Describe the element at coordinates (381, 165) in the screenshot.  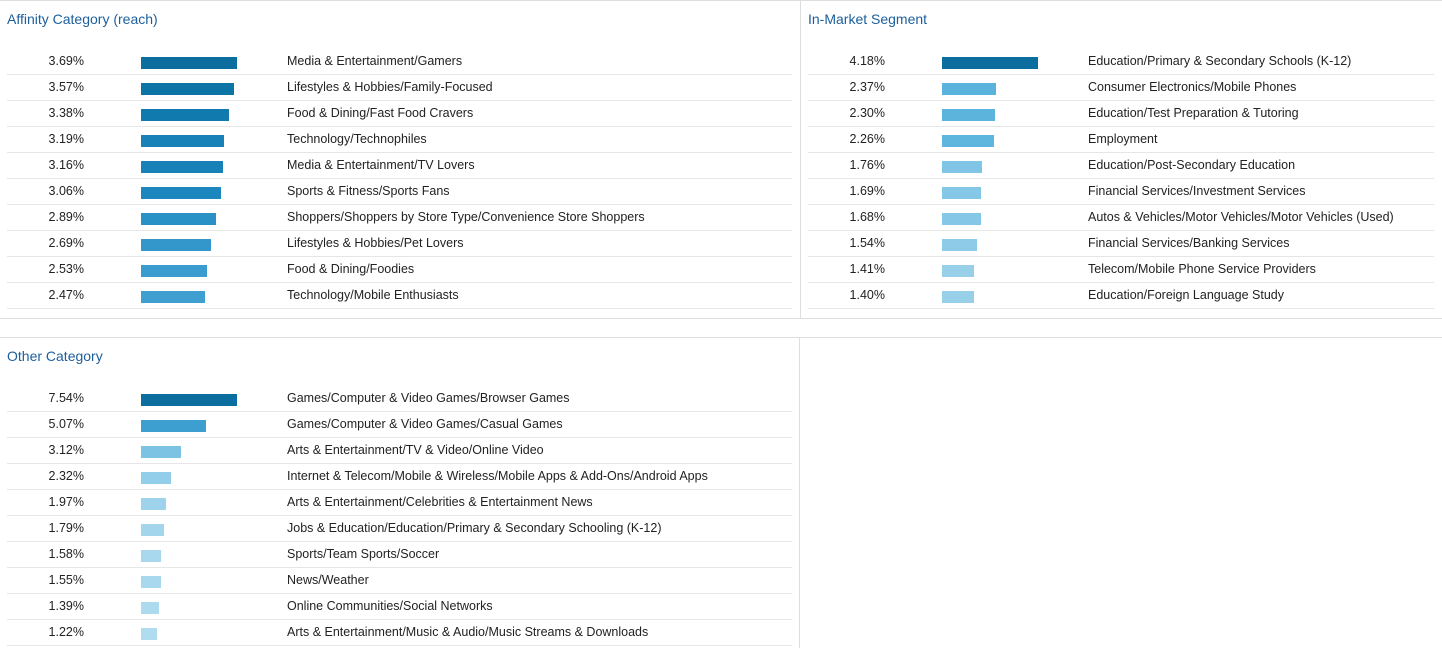
I see `category-label: Media & Entertainment/TV Lovers` at that location.